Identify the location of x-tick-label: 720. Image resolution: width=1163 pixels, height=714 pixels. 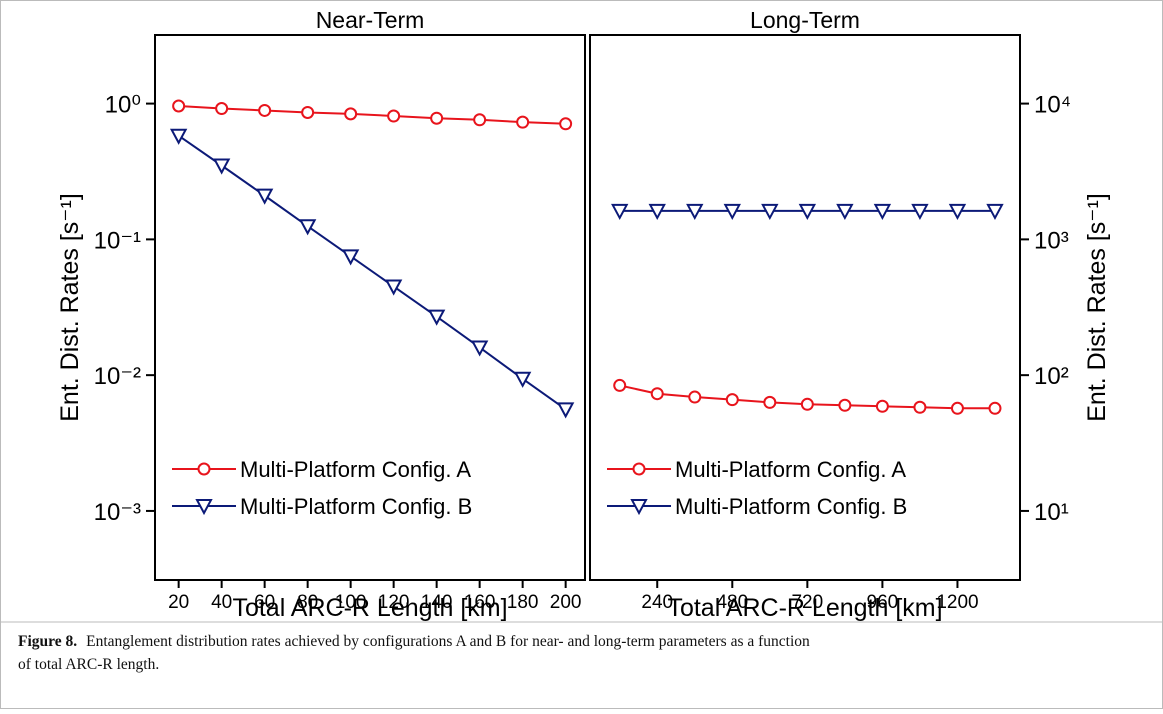
(807, 602).